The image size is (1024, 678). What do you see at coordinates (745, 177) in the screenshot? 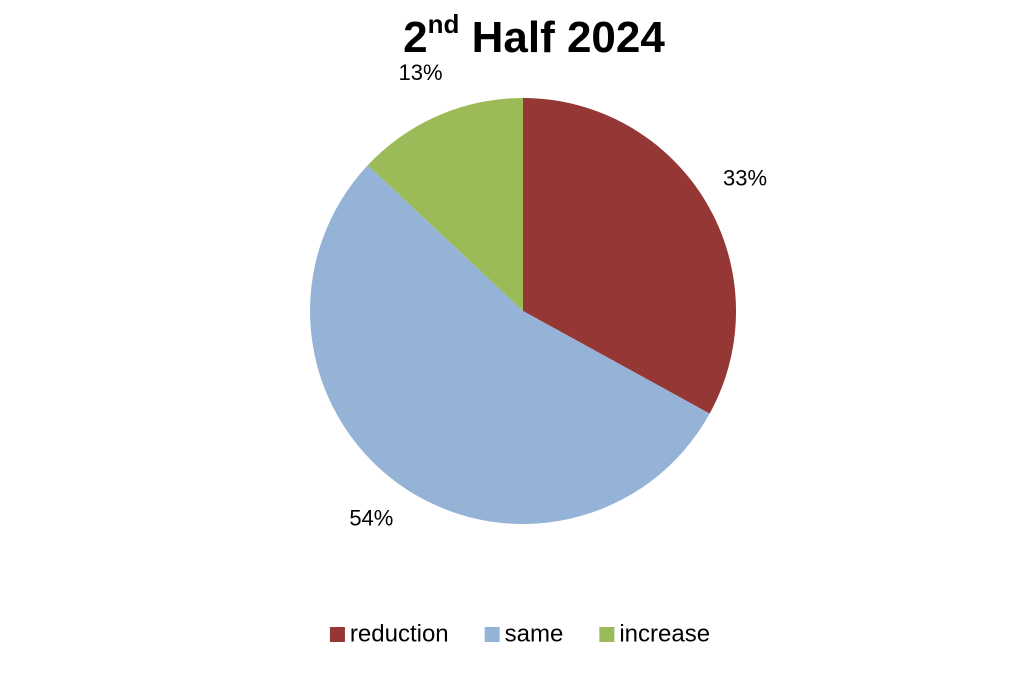
I see `data-label: 33%` at bounding box center [745, 177].